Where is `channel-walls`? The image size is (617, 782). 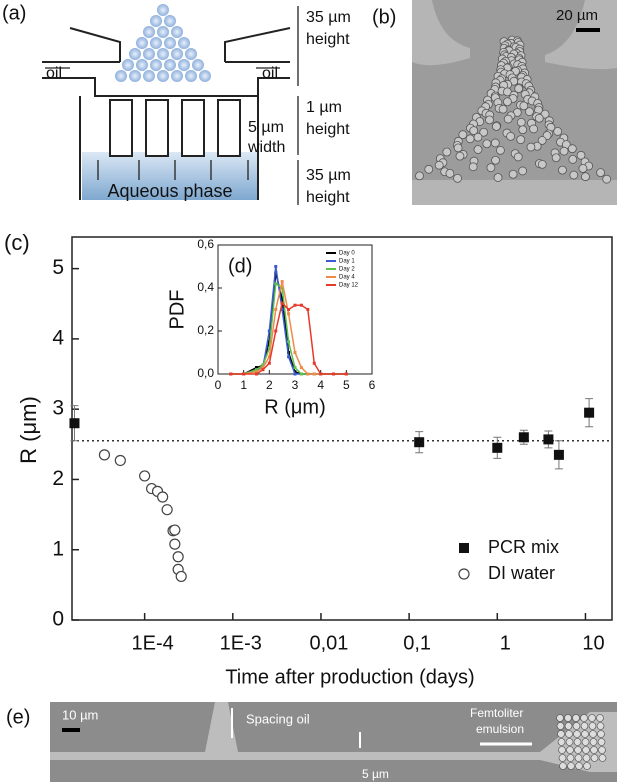 channel-walls is located at coordinates (514, 102).